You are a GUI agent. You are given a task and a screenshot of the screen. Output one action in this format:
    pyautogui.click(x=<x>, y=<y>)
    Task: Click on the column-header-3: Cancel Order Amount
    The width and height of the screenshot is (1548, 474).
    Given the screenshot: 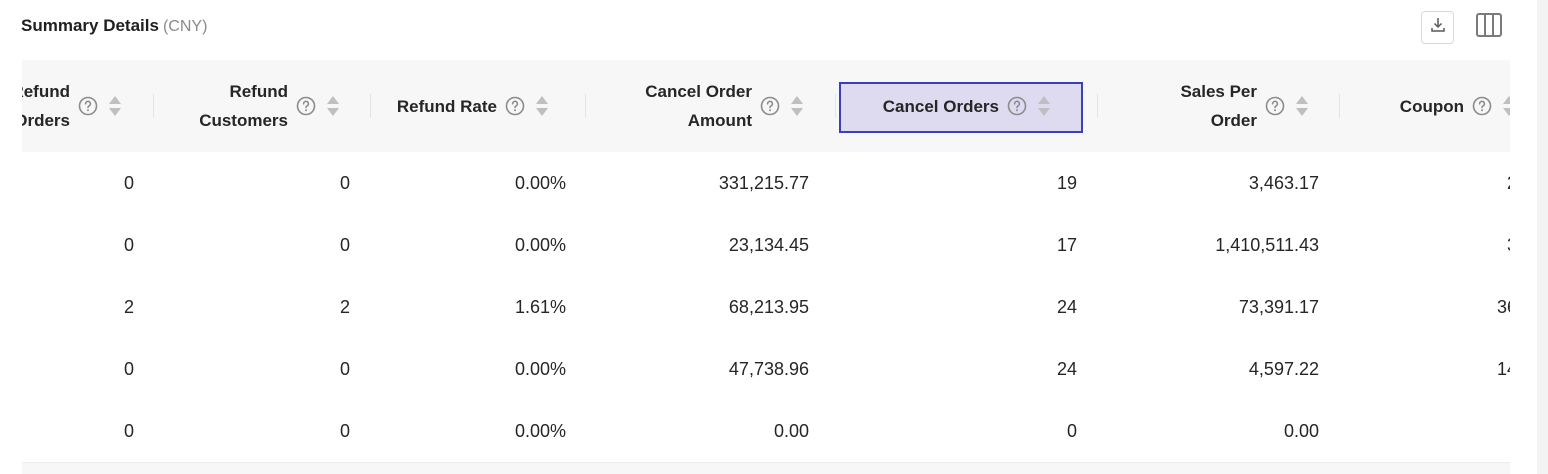 What is the action you would take?
    pyautogui.click(x=712, y=106)
    